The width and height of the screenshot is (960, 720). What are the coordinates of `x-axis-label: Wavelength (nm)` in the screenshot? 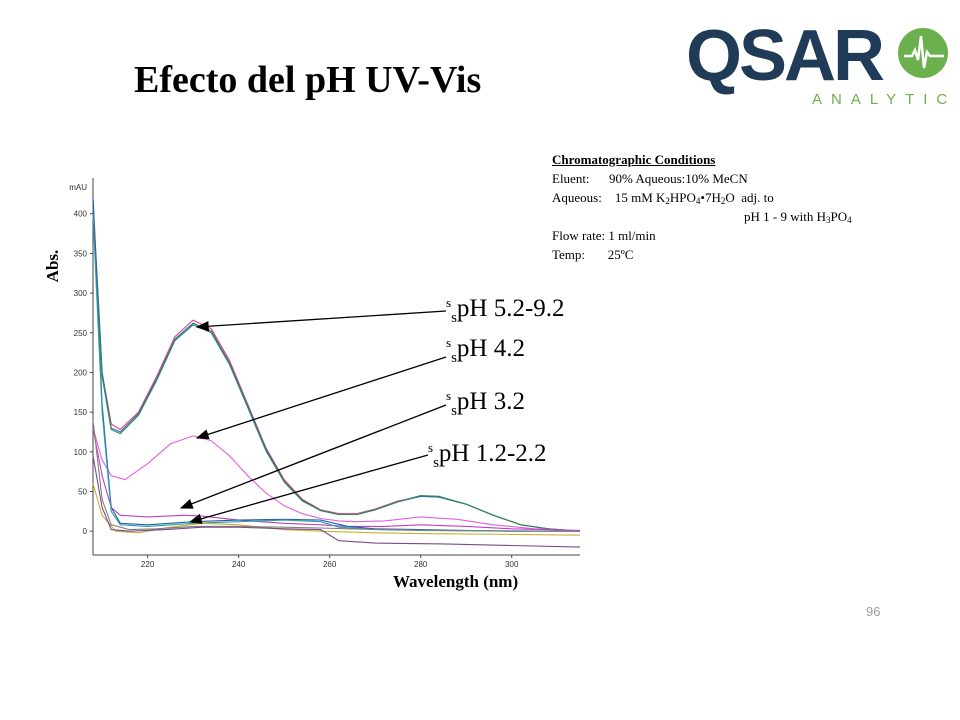 It's located at (456, 581).